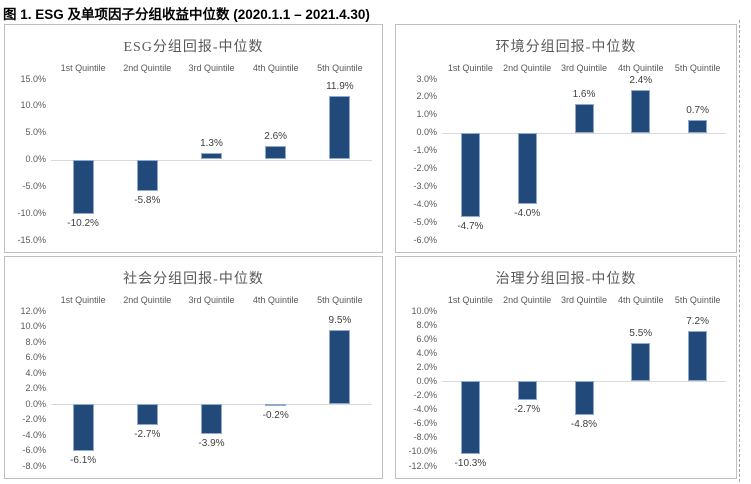 The image size is (751, 484). Describe the element at coordinates (425, 150) in the screenshot. I see `y-tick-label: -1.0%` at that location.